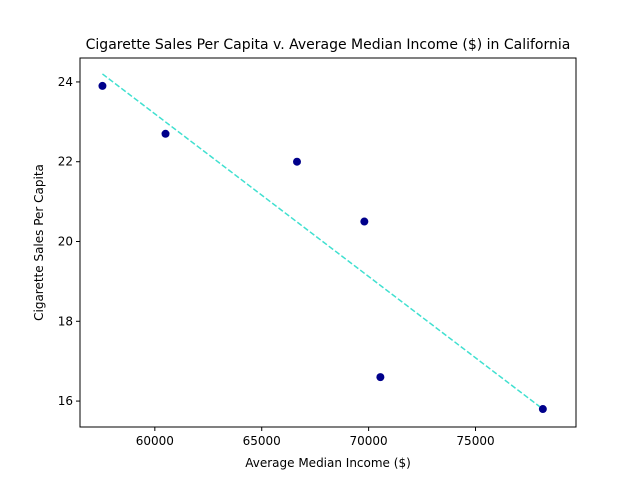  Describe the element at coordinates (369, 441) in the screenshot. I see `x-tick-label: 70000` at that location.